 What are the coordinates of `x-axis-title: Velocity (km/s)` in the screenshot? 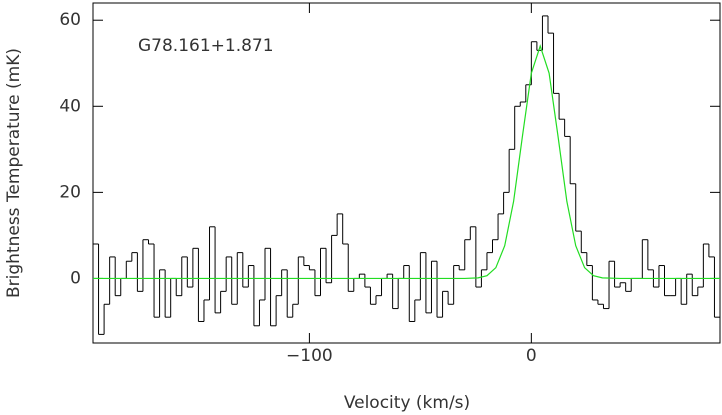 It's located at (407, 403).